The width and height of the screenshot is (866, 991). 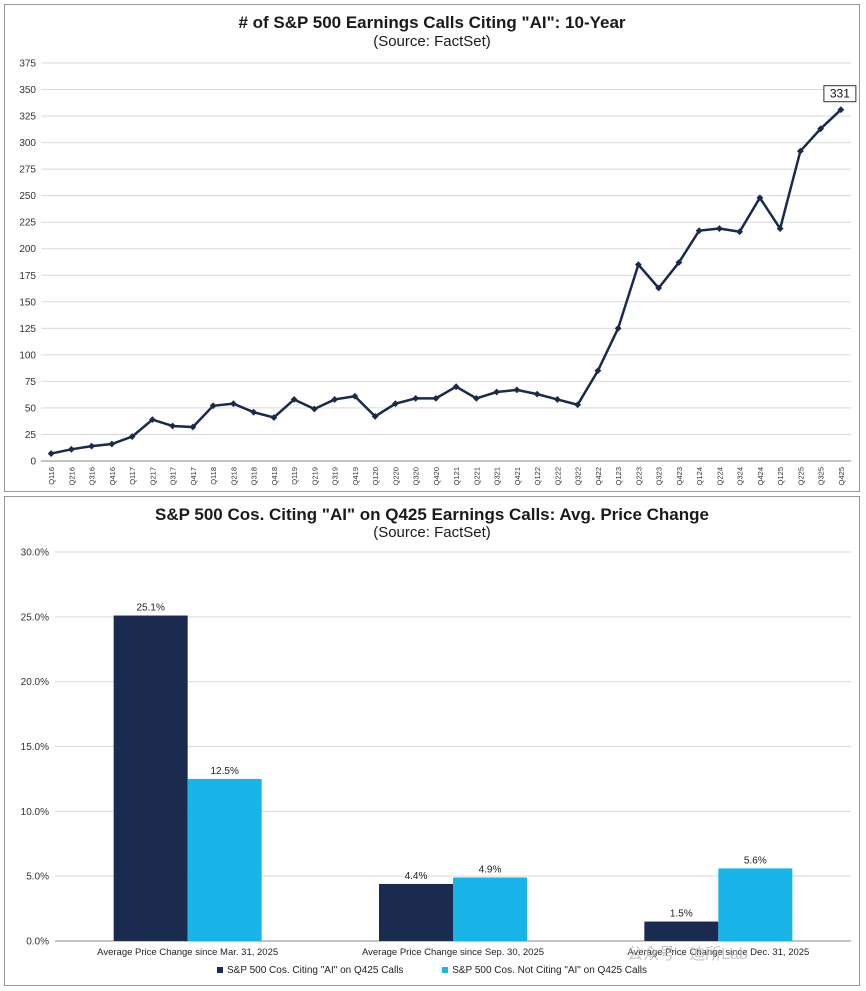 I want to click on x-tick-label: Q422, so click(x=598, y=476).